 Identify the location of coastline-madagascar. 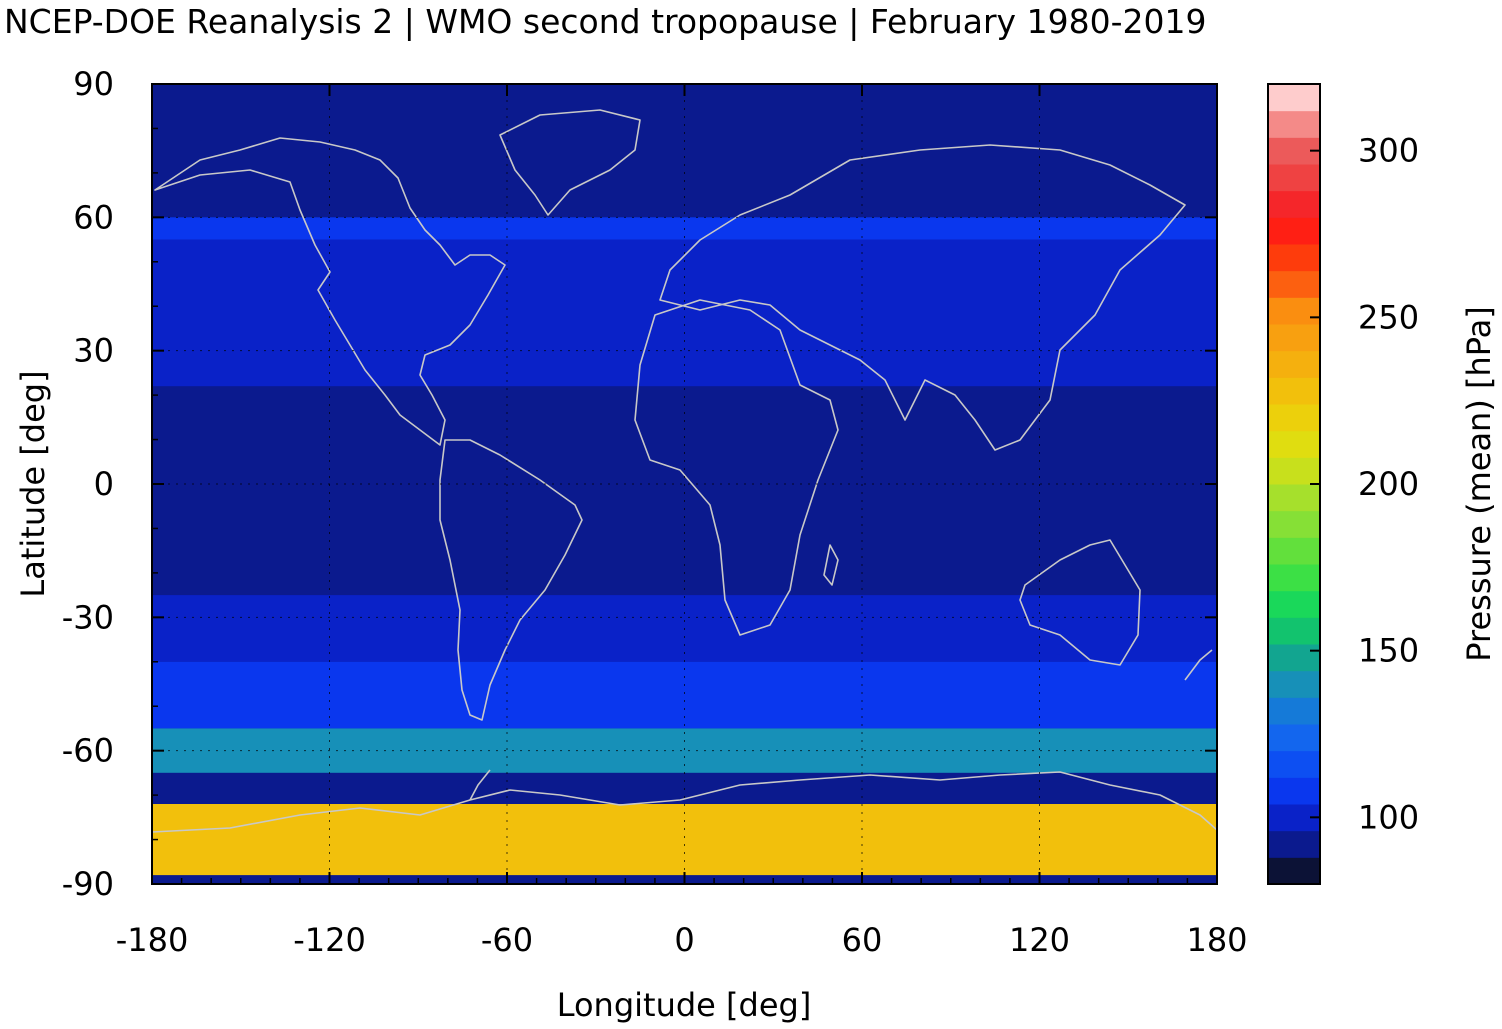
(831, 565).